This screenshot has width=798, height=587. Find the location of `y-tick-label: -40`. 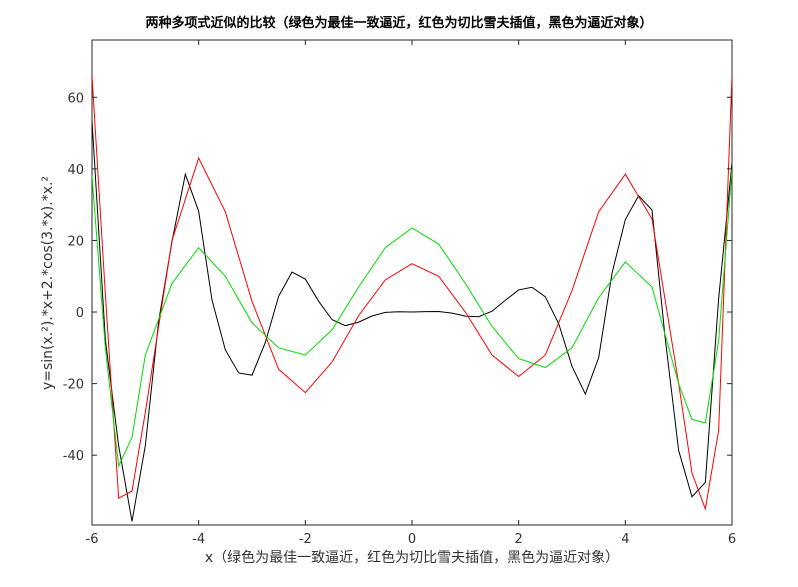

y-tick-label: -40 is located at coordinates (73, 456).